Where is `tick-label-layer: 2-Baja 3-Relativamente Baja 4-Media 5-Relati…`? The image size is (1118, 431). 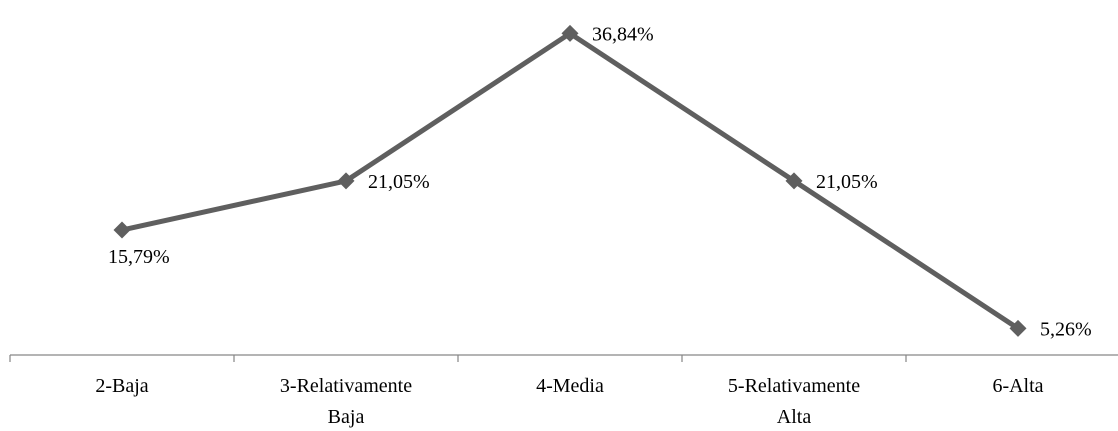
tick-label-layer: 2-Baja 3-Relativamente Baja 4-Media 5-Relati… is located at coordinates (569, 401).